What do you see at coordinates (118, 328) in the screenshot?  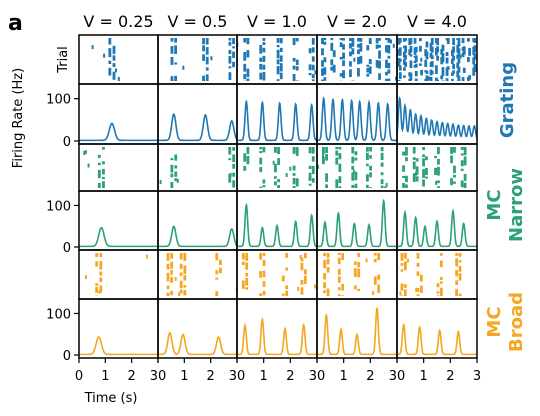 I see `rate-frame` at bounding box center [118, 328].